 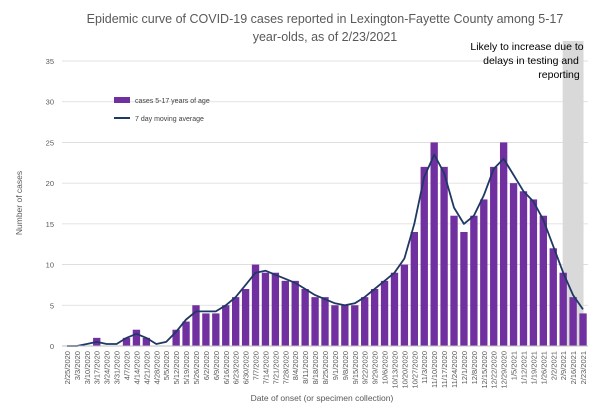 I want to click on x-tick-label: 3/10/2020, so click(x=87, y=367).